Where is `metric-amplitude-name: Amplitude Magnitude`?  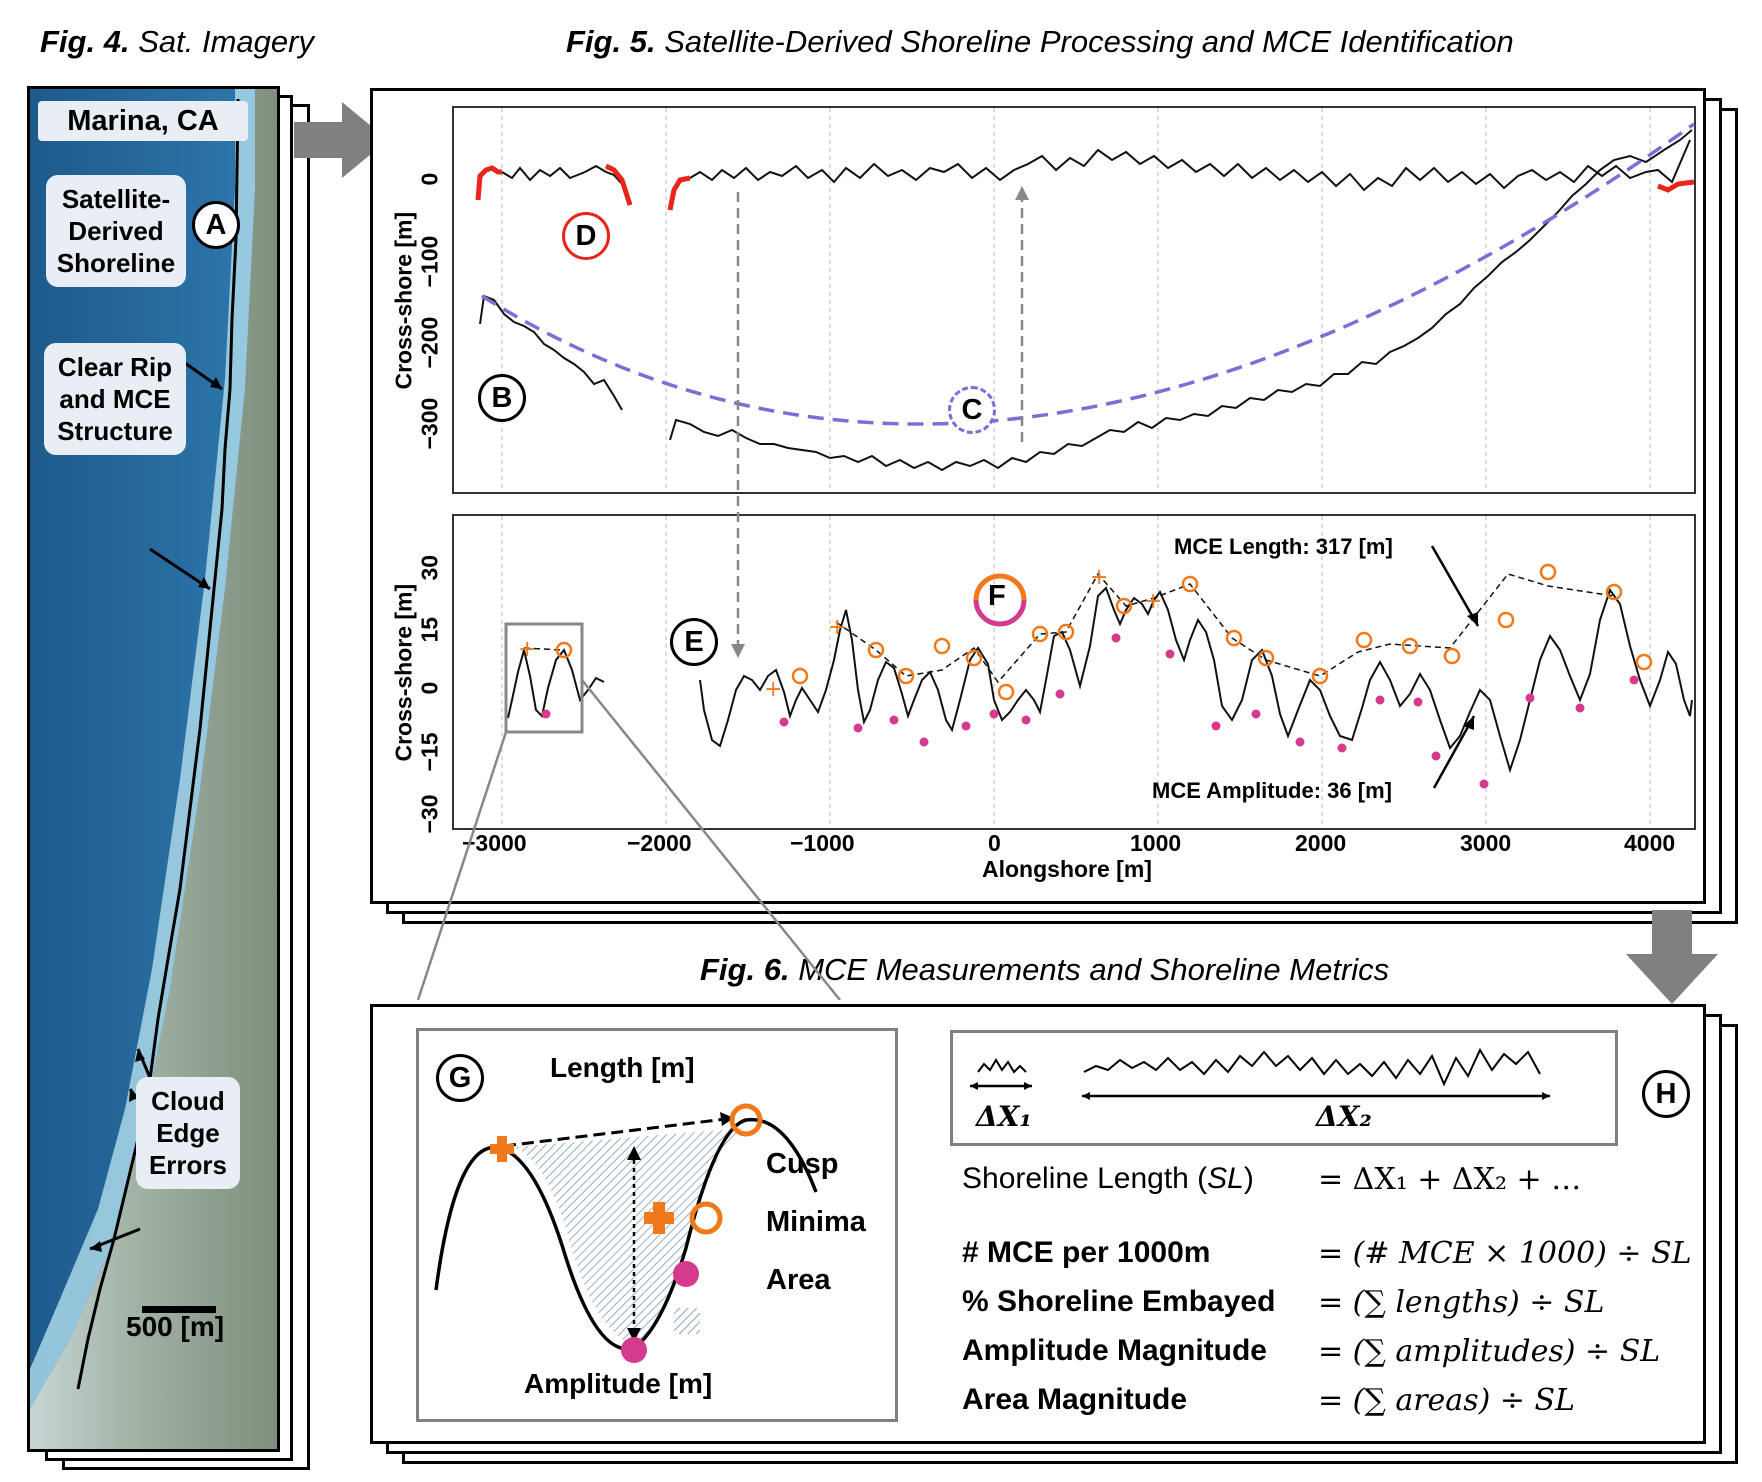 metric-amplitude-name: Amplitude Magnitude is located at coordinates (1114, 1350).